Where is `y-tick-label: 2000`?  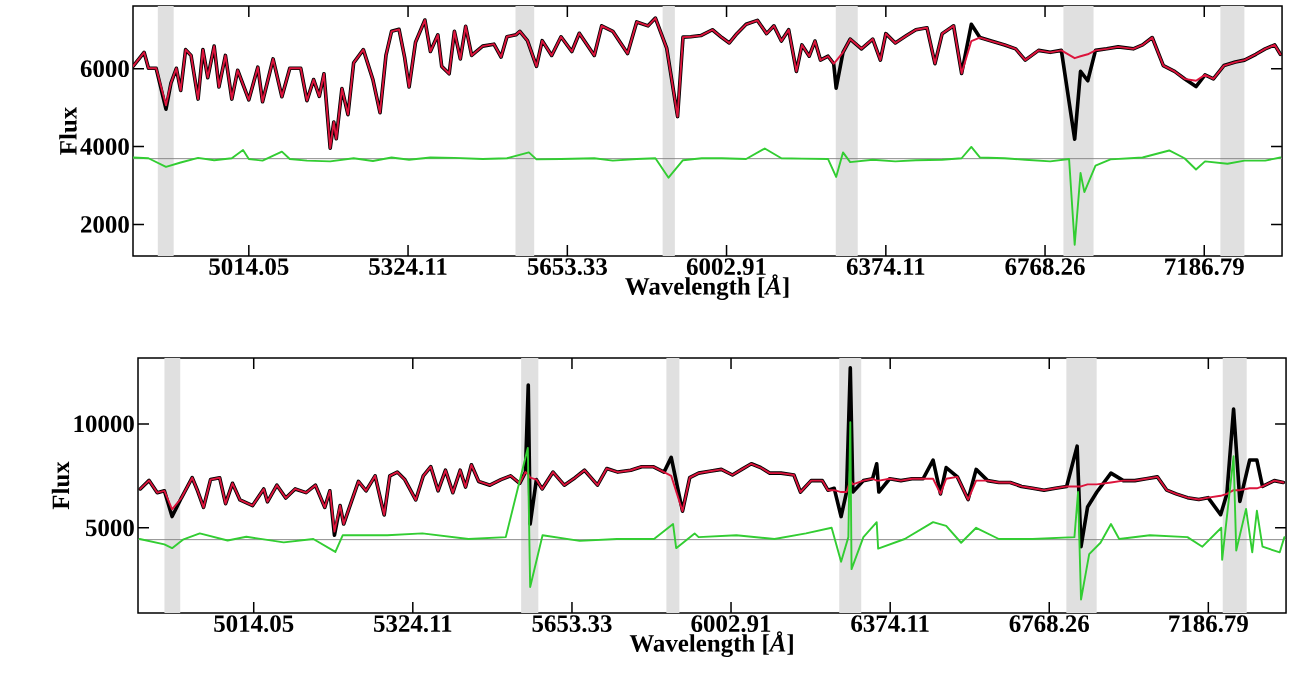
y-tick-label: 2000 is located at coordinates (105, 224).